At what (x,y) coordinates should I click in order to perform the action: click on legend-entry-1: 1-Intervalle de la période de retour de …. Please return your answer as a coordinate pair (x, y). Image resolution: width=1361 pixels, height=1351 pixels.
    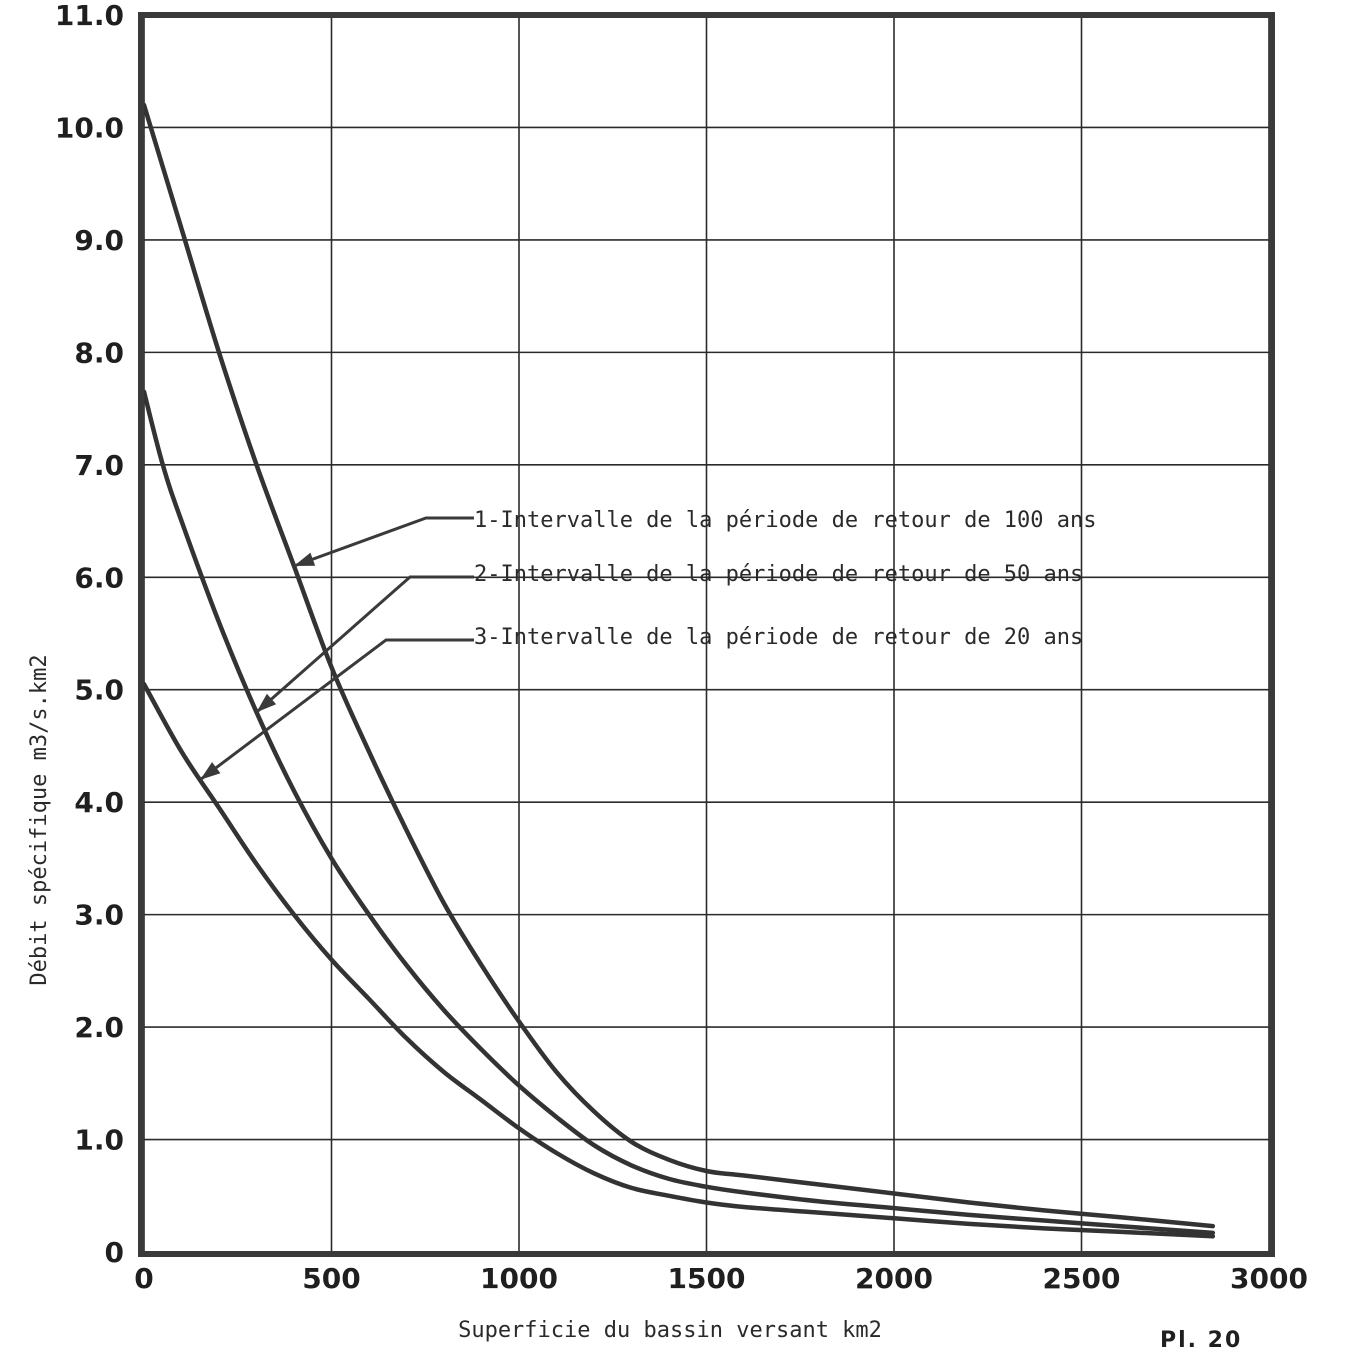
    Looking at the image, I should click on (785, 520).